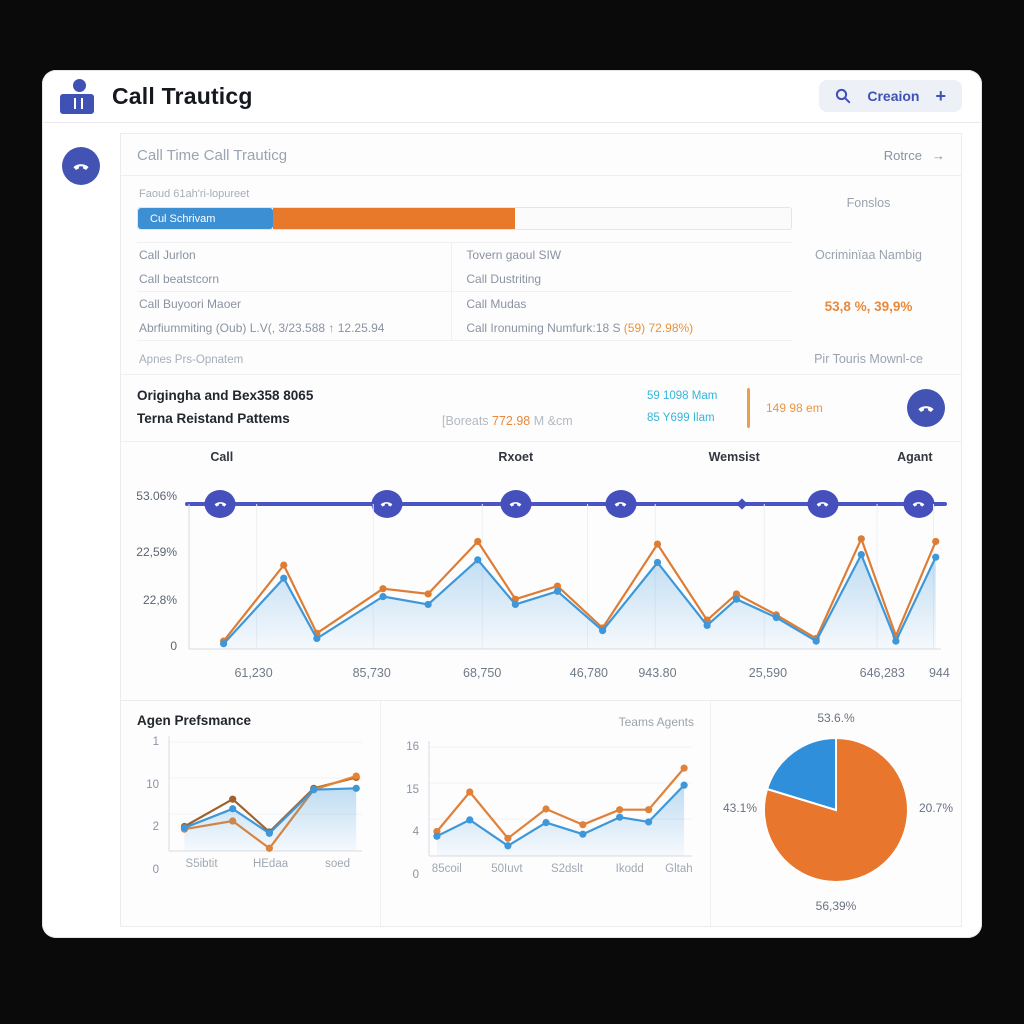 The width and height of the screenshot is (1024, 1024). What do you see at coordinates (201, 863) in the screenshot?
I see `x-axis-tick: S5ibtit` at bounding box center [201, 863].